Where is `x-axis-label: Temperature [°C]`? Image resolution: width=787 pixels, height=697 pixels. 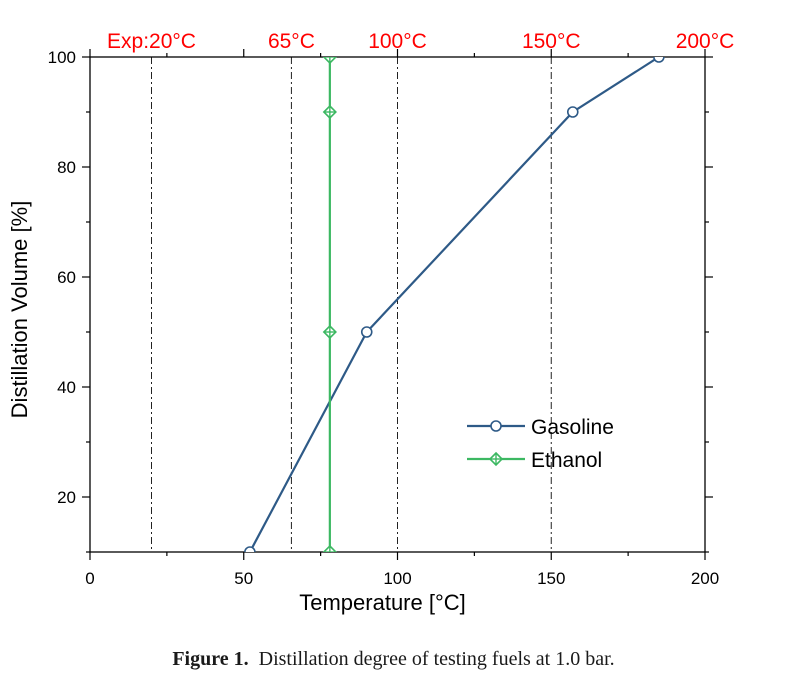
x-axis-label: Temperature [°C] is located at coordinates (382, 602).